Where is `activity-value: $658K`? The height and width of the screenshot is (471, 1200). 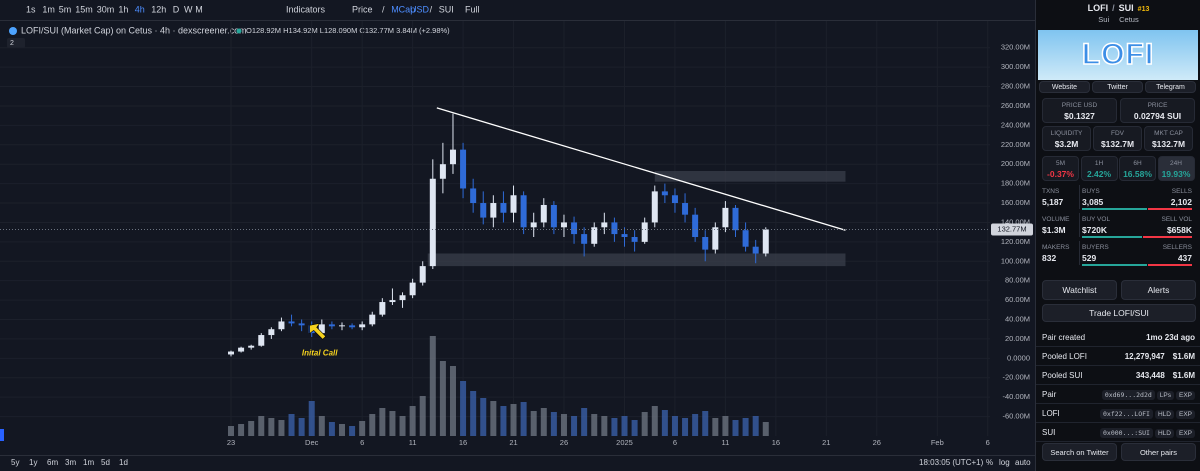
activity-value: $658K is located at coordinates (1179, 230).